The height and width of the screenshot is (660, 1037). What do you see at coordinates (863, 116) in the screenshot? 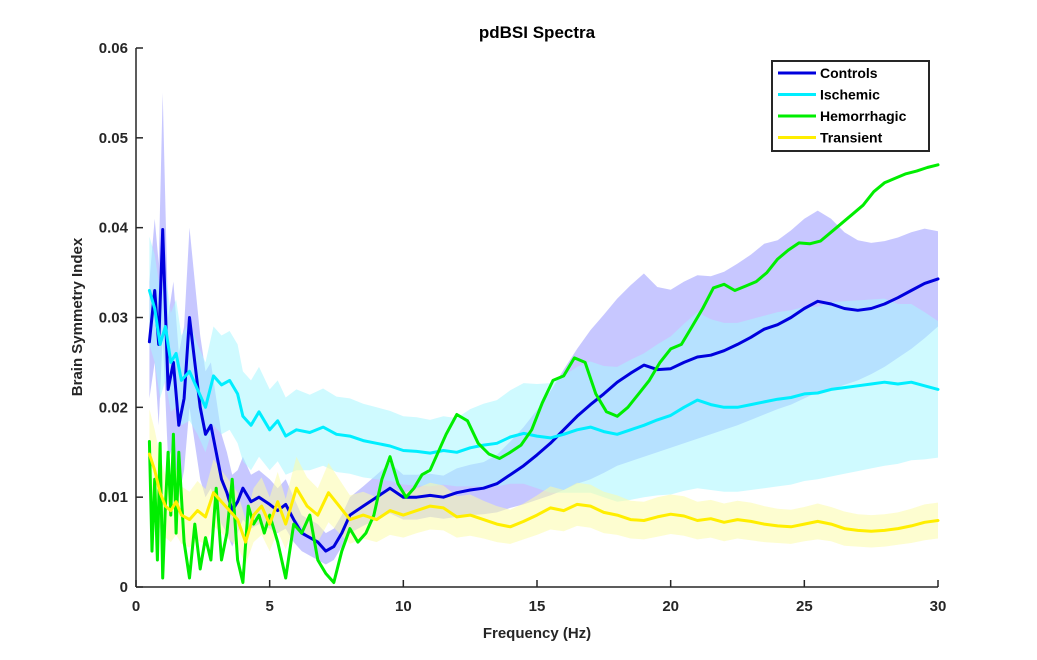
I see `legend-label-hemorrhagic: Hemorrhagic` at bounding box center [863, 116].